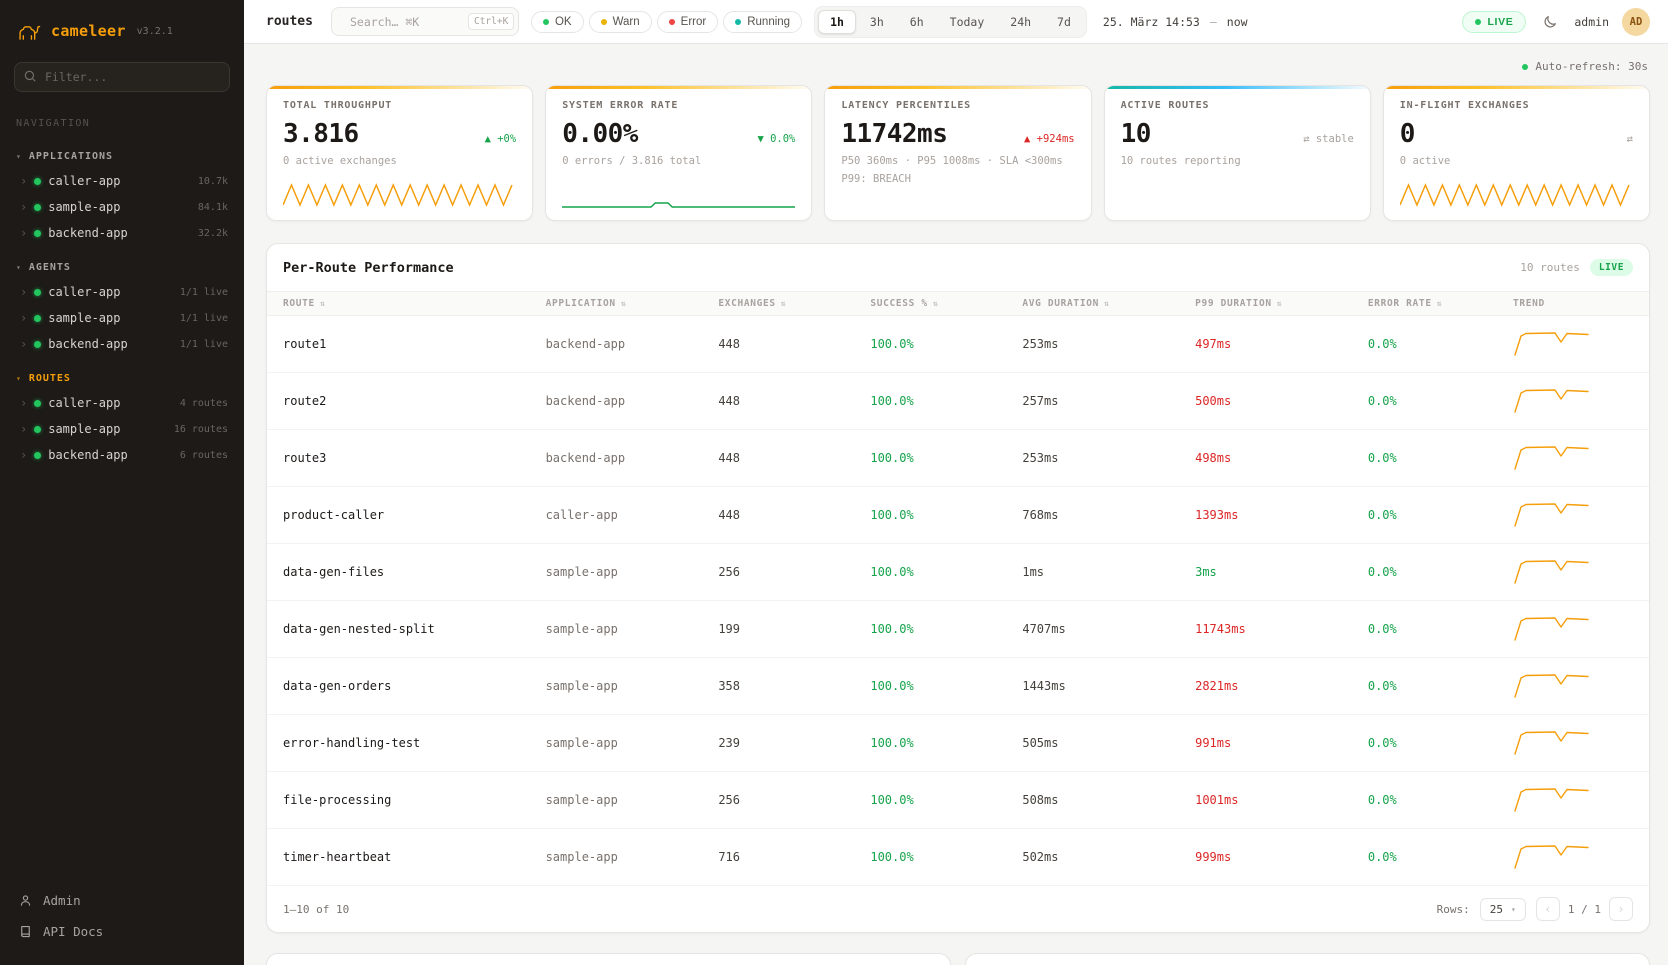  Describe the element at coordinates (1020, 22) in the screenshot. I see `time-range-button: 24h` at that location.